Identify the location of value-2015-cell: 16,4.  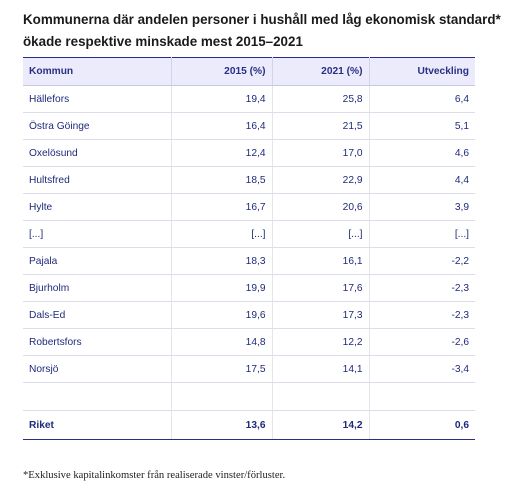
(222, 126).